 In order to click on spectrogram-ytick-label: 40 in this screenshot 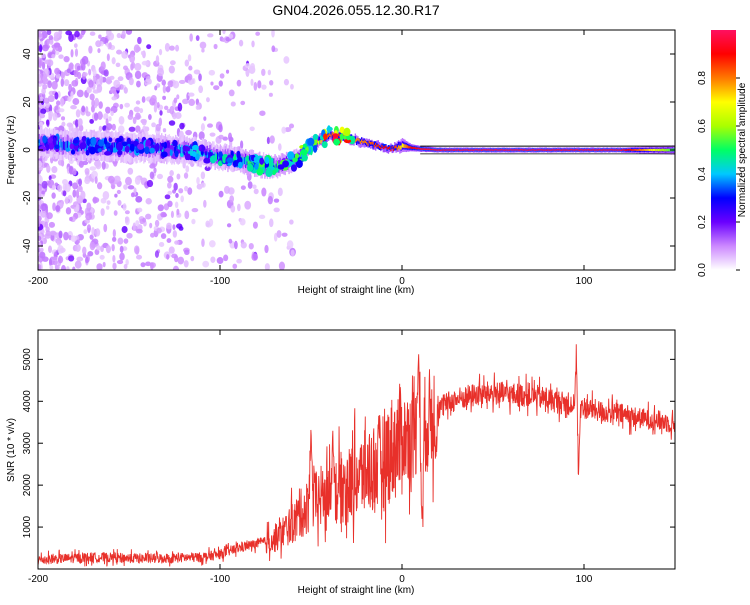, I will do `click(27, 54)`.